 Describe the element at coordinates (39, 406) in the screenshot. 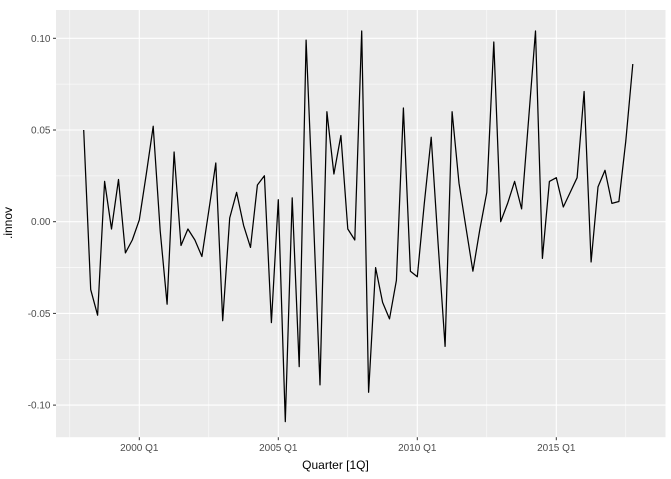

I see `y-tick-label: -0.10` at that location.